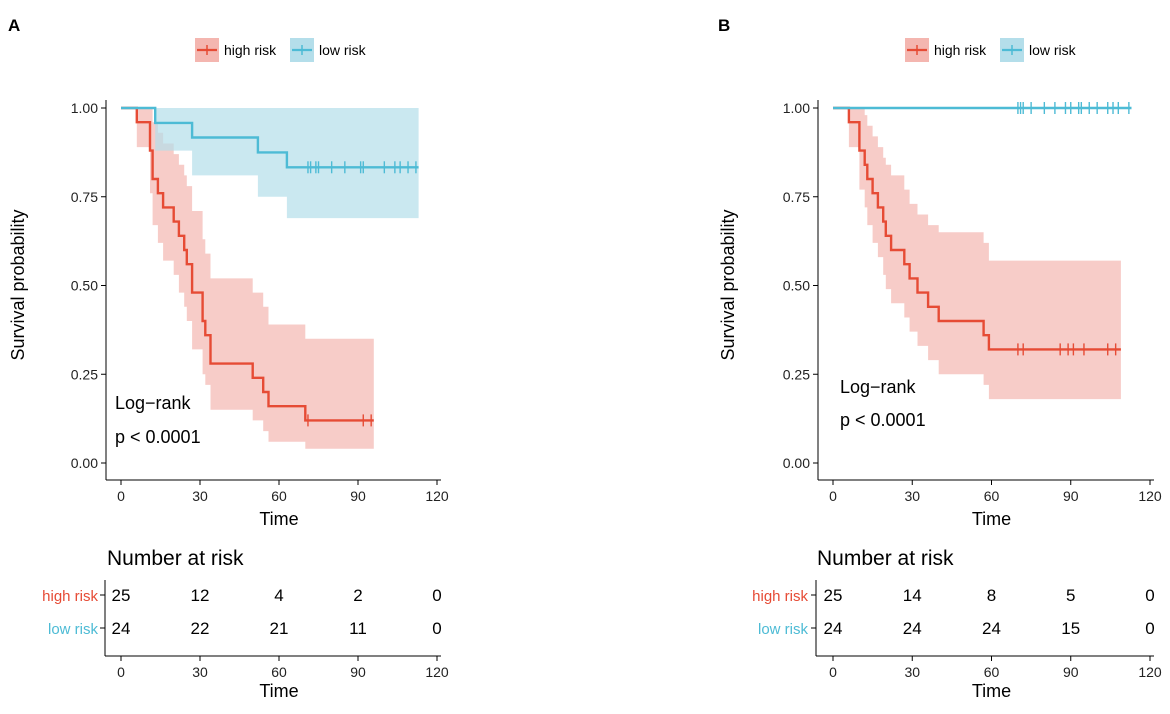 The image size is (1170, 714). What do you see at coordinates (14, 25) in the screenshot?
I see `panel-label: A` at bounding box center [14, 25].